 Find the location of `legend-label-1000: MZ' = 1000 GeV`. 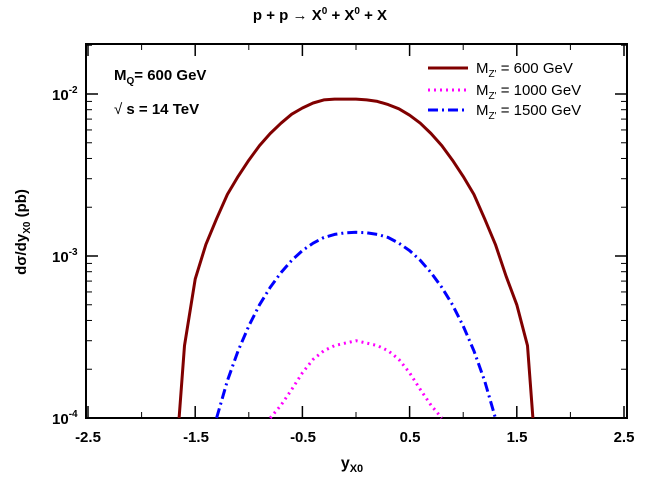

legend-label-1000: MZ' = 1000 GeV is located at coordinates (528, 92).